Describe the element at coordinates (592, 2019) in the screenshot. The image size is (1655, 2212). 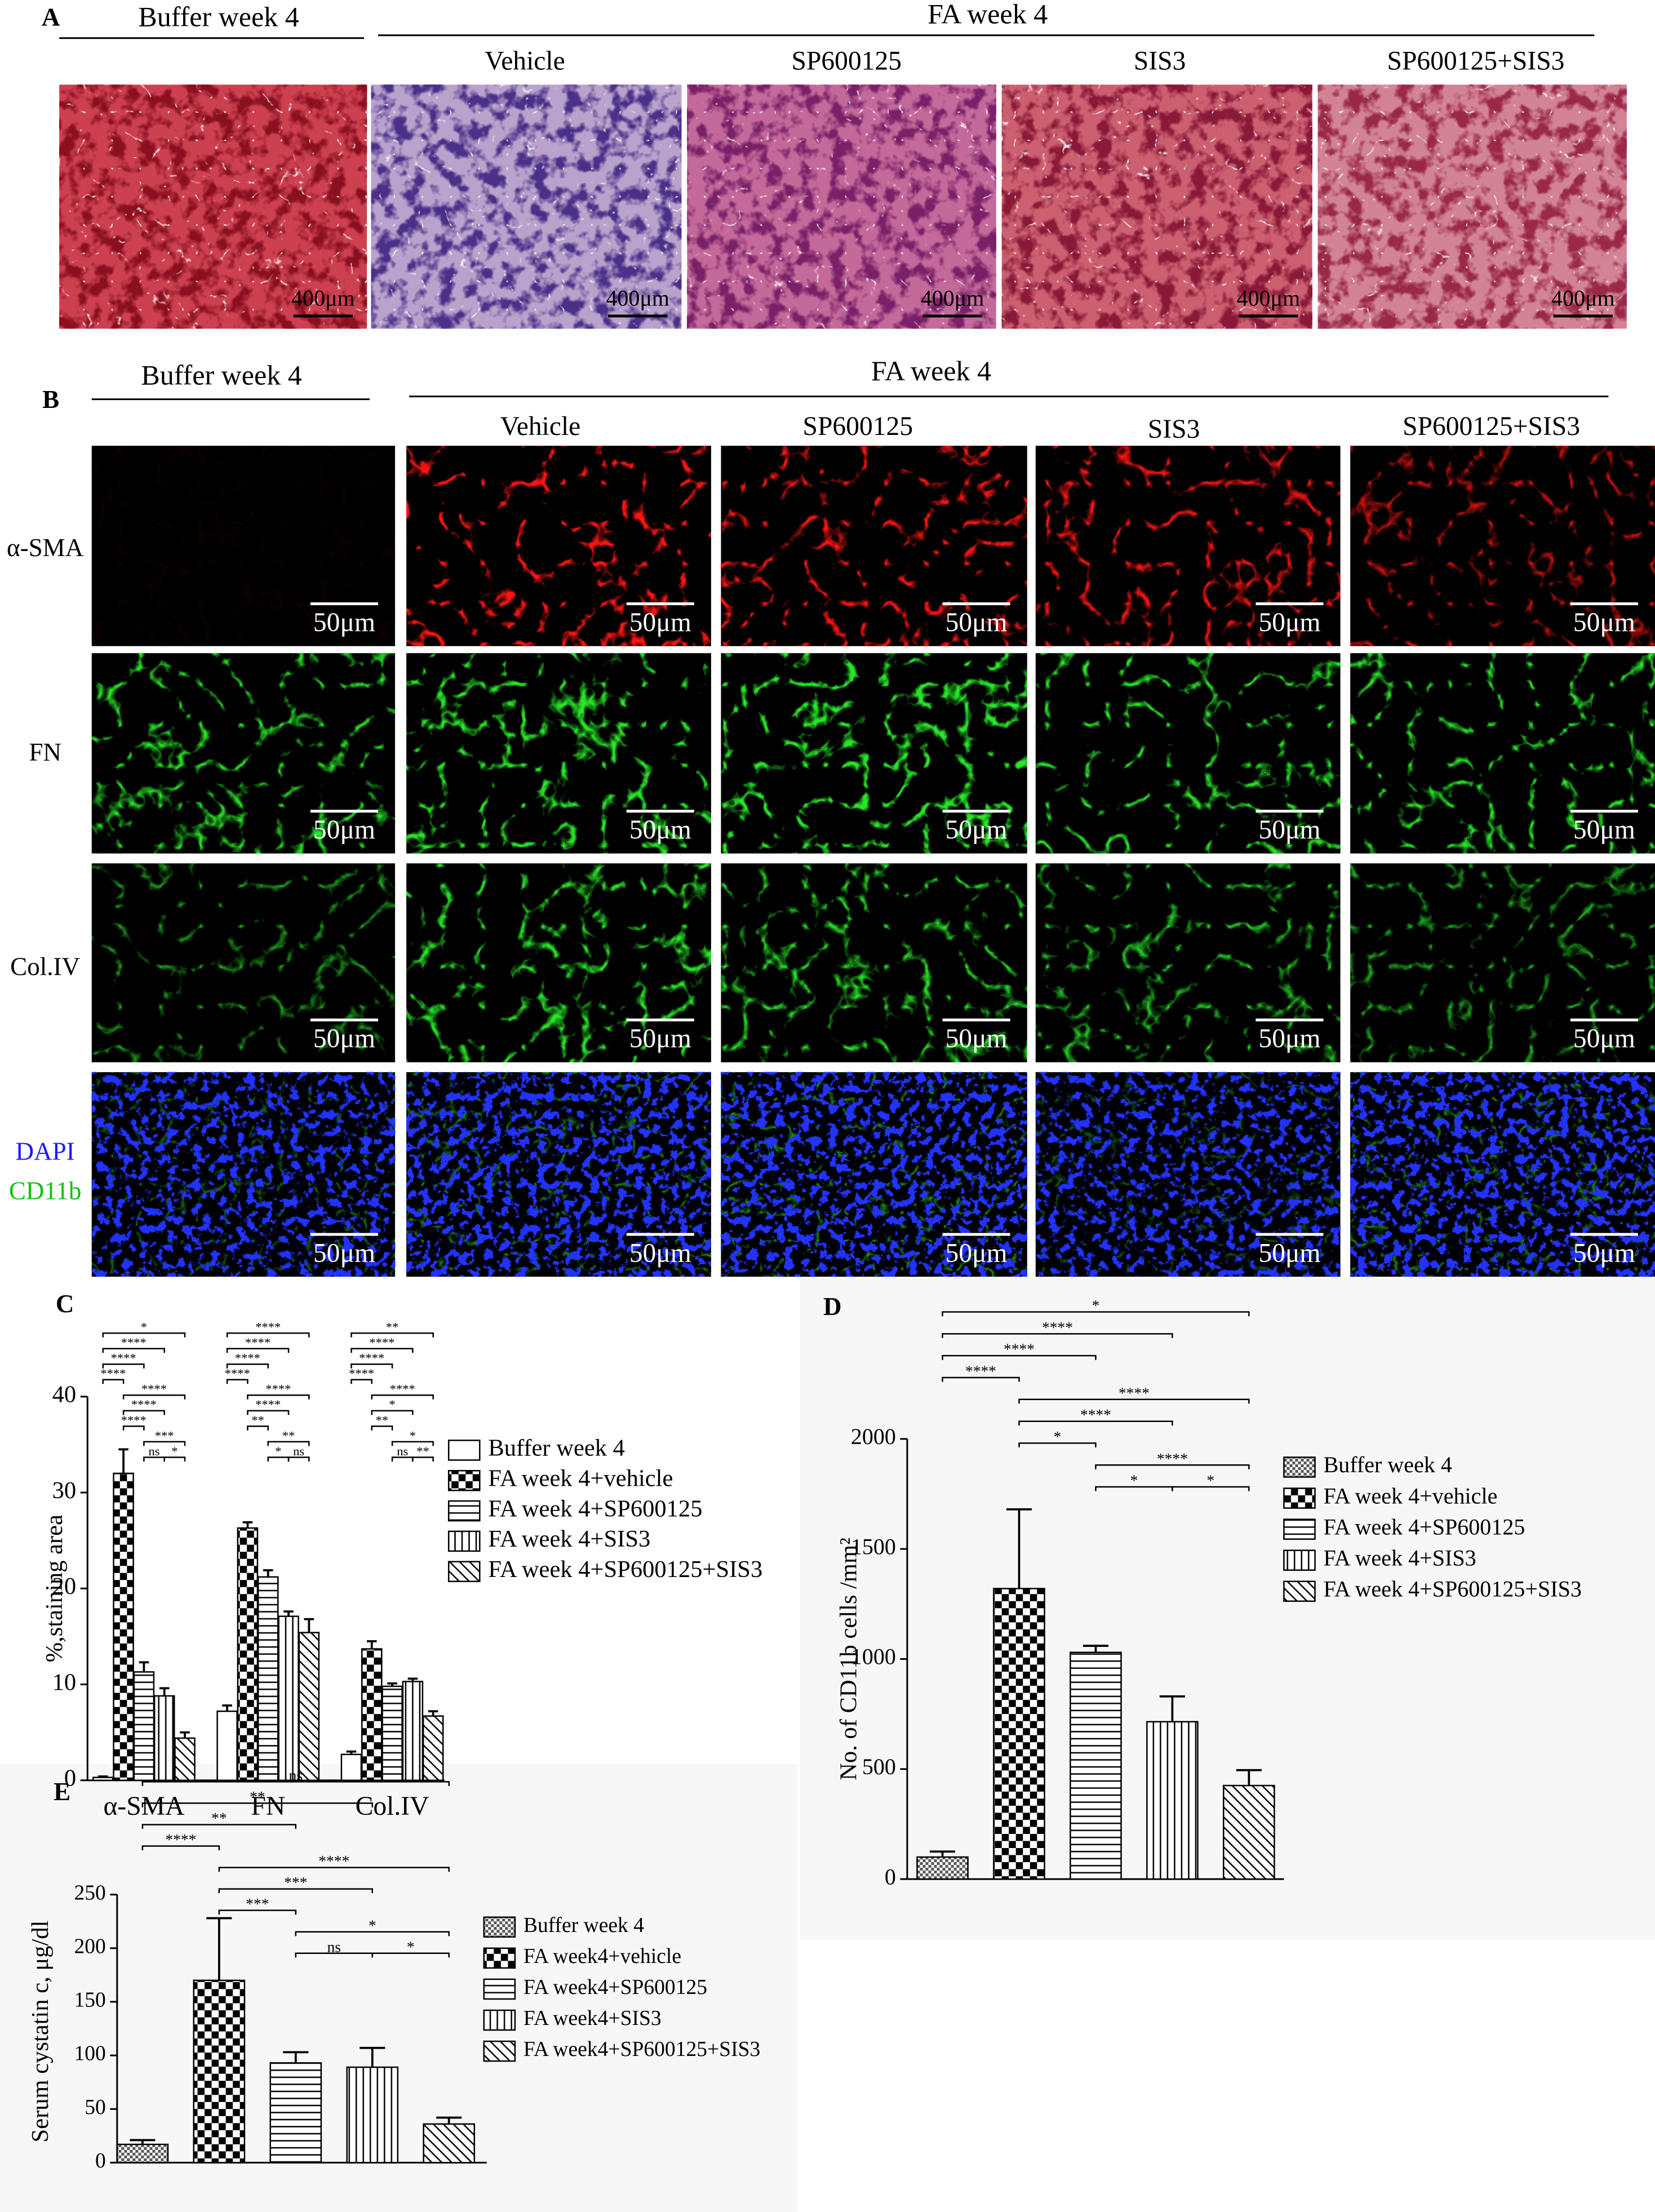
I see `legend-label: FA week4+SIS3` at that location.